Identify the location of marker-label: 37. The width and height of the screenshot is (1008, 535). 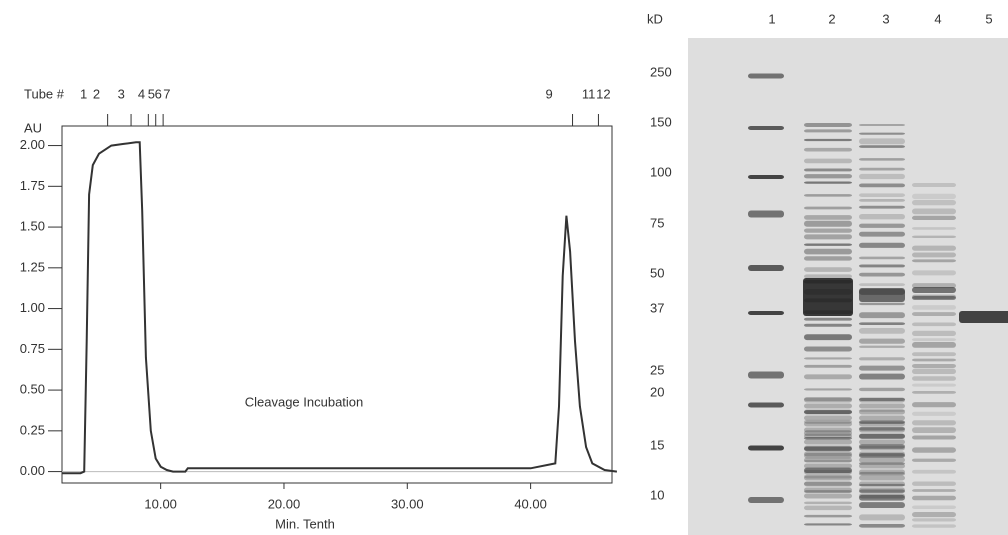
(657, 307).